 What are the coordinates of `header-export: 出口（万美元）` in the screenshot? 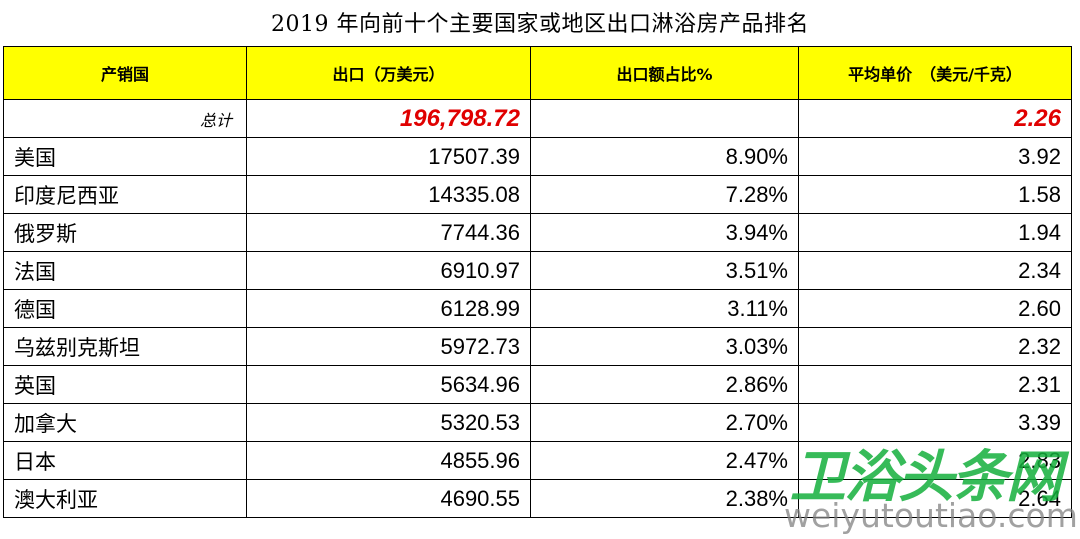 It's located at (388, 73).